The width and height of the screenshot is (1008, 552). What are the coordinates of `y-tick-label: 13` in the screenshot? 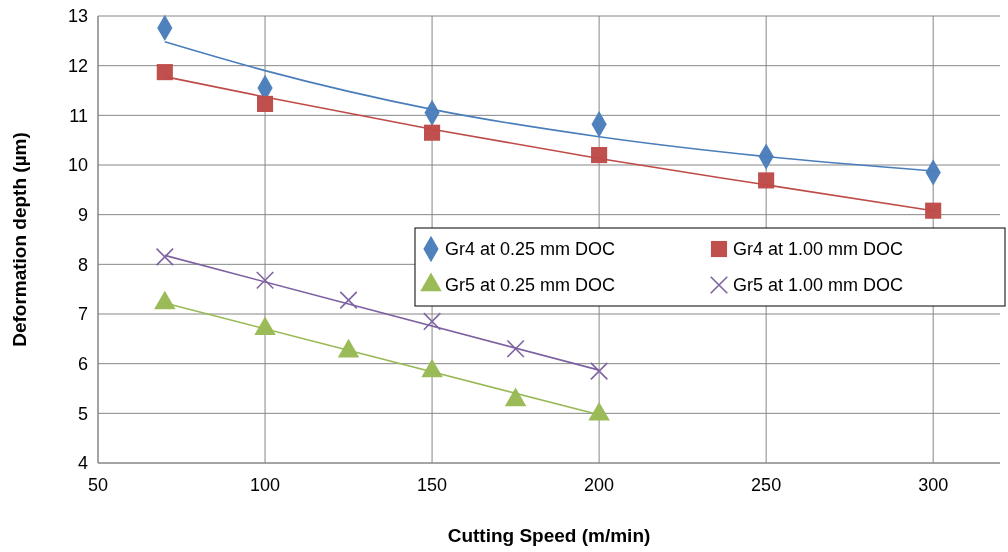 It's located at (77, 16).